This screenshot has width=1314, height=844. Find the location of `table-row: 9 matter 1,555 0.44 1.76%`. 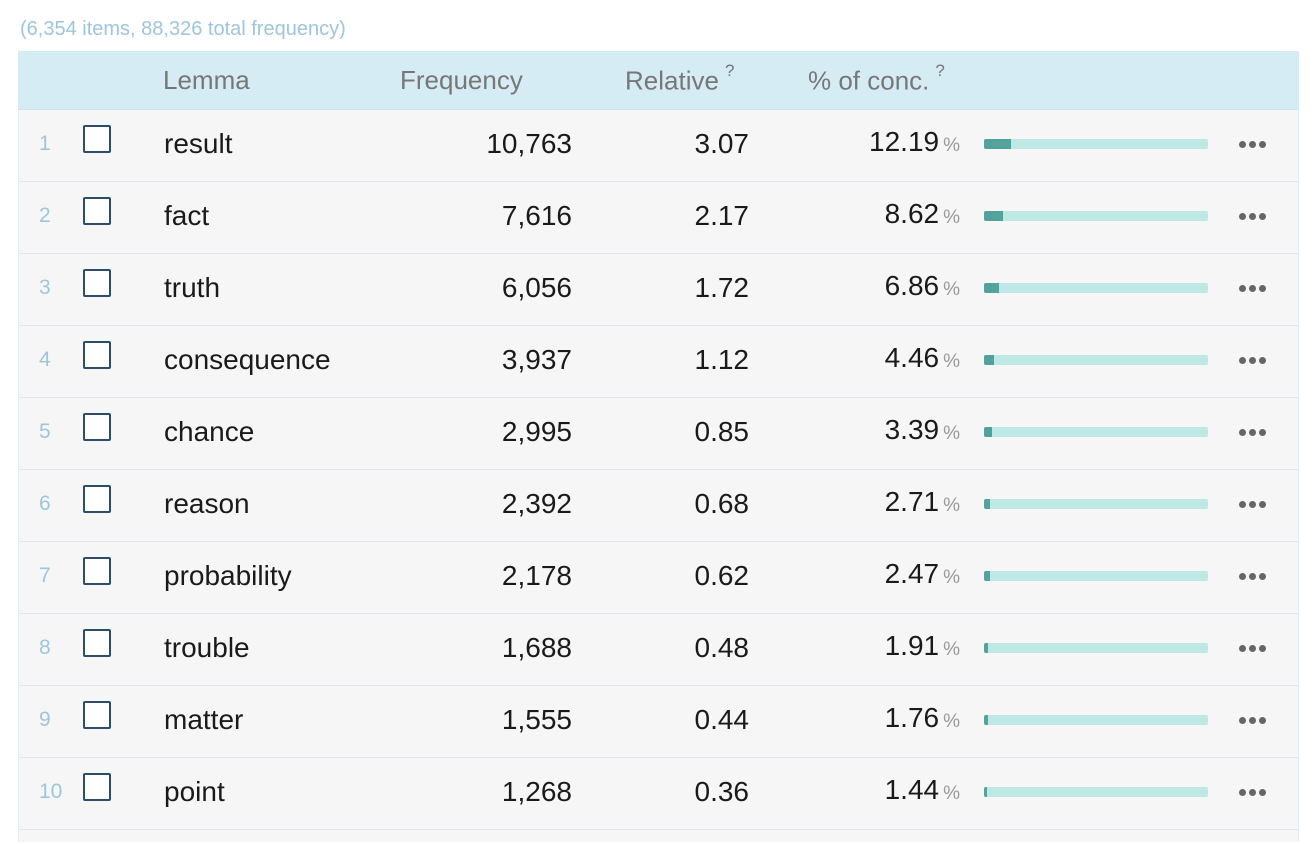

table-row: 9 matter 1,555 0.44 1.76% is located at coordinates (658, 722).